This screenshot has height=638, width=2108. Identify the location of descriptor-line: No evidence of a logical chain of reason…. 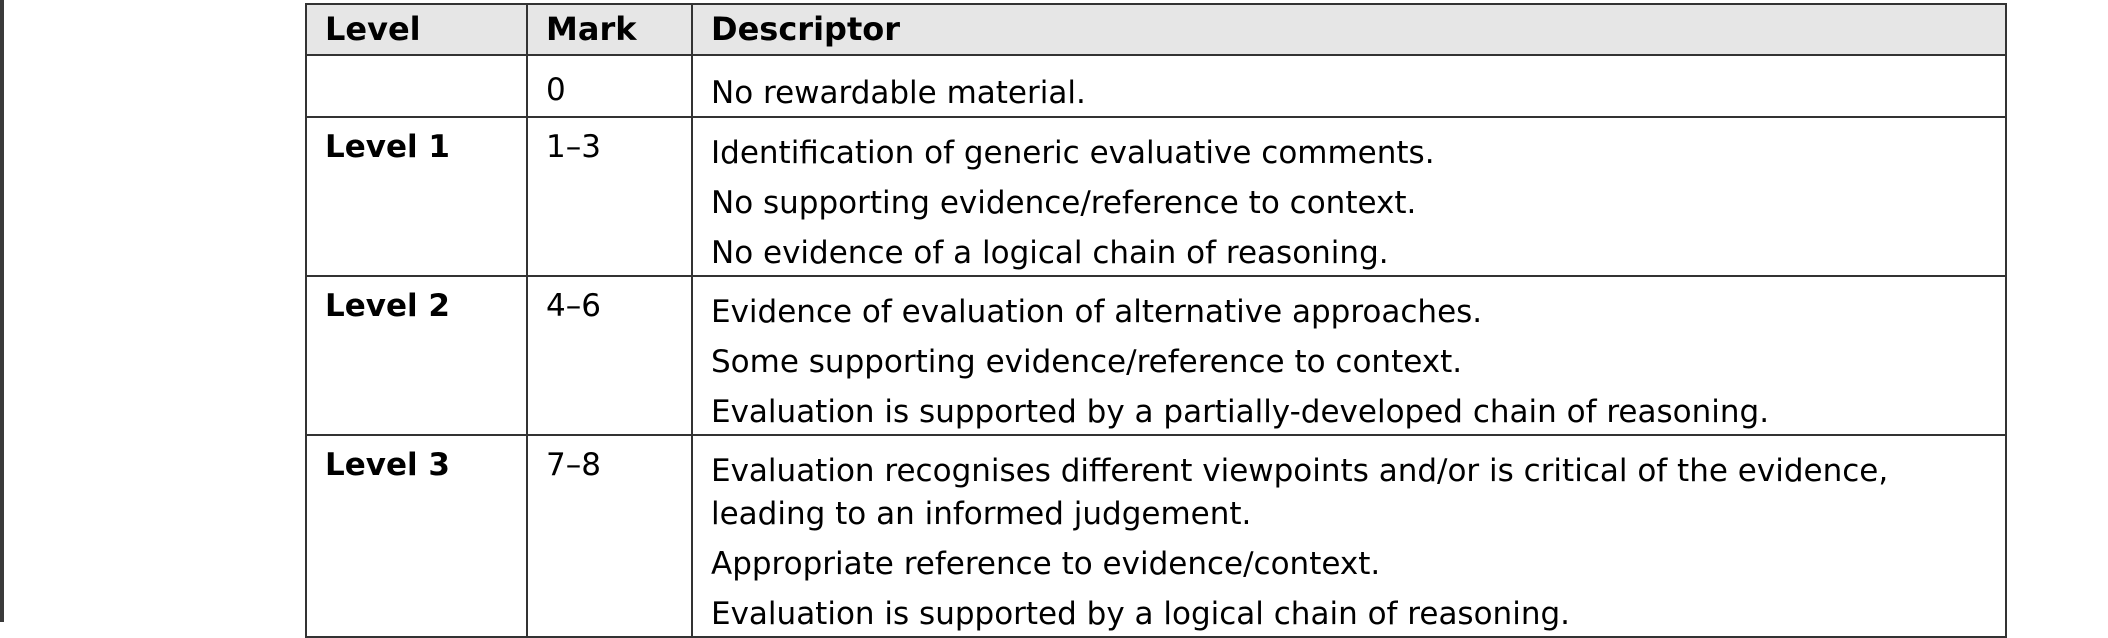
(1050, 253).